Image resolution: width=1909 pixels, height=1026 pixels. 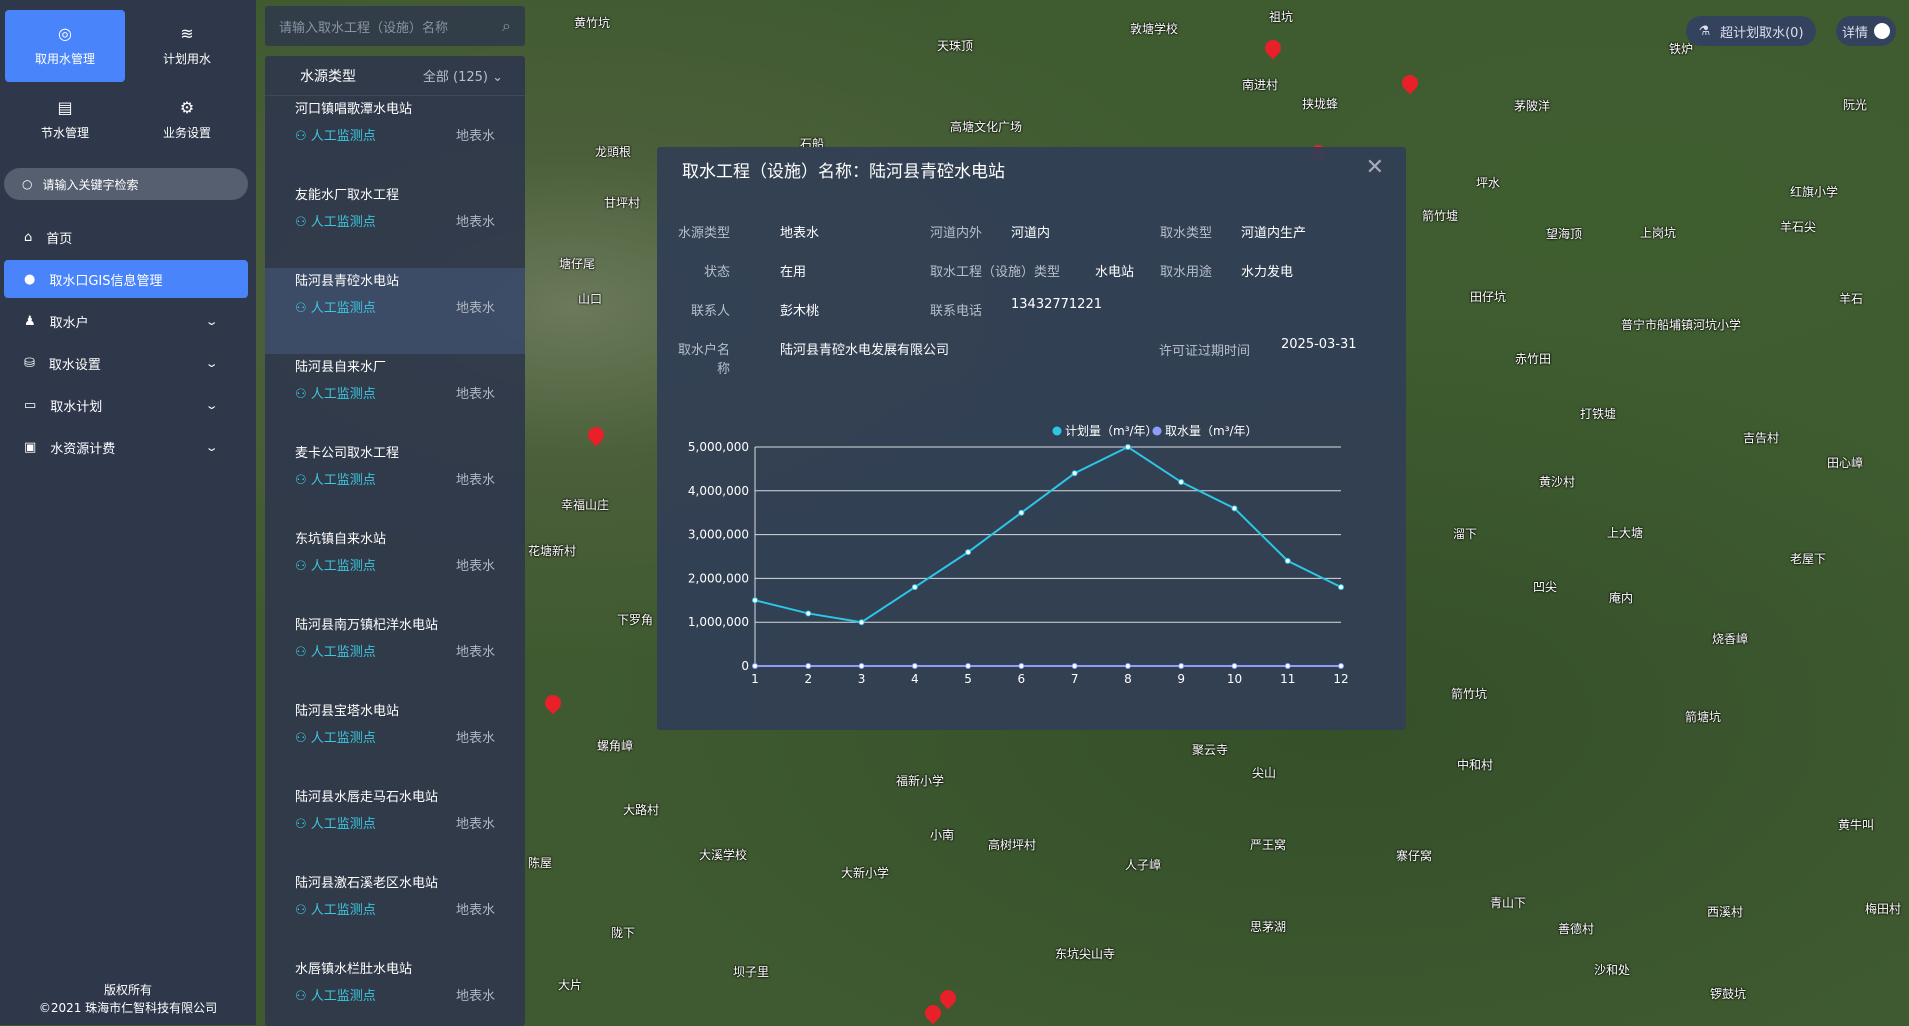 What do you see at coordinates (1681, 325) in the screenshot?
I see `map-label: 普宁市船埔镇河坑小学` at bounding box center [1681, 325].